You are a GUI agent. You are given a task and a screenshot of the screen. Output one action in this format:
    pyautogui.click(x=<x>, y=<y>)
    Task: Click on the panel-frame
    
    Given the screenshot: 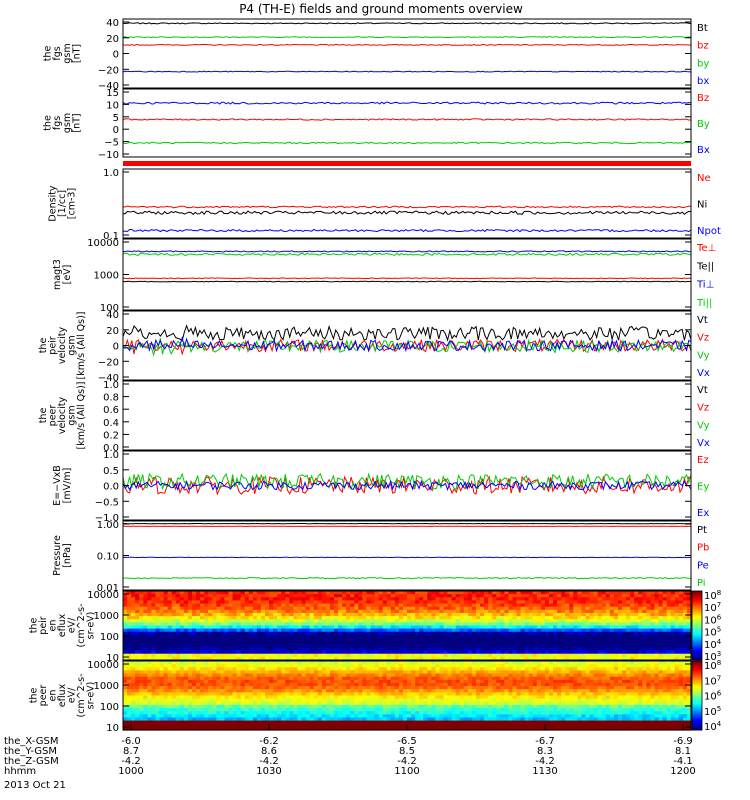 What is the action you would take?
    pyautogui.click(x=407, y=415)
    